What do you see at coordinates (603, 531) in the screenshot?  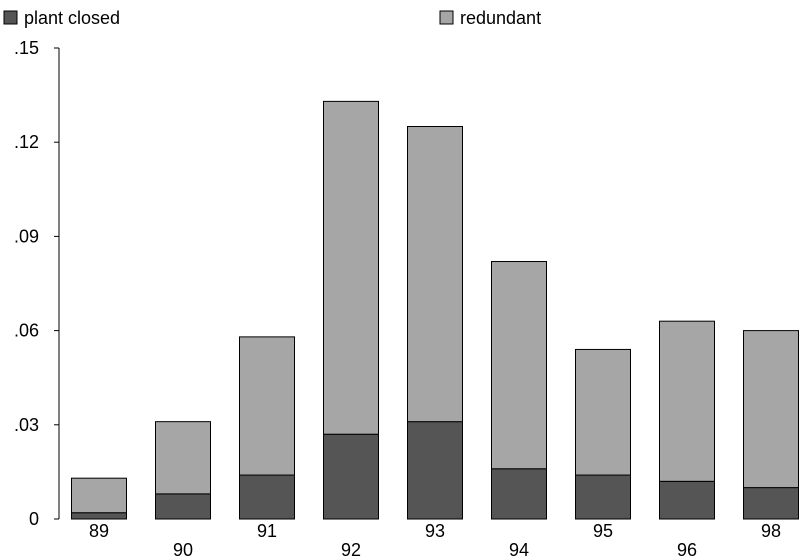 I see `x-tick-label: 95` at bounding box center [603, 531].